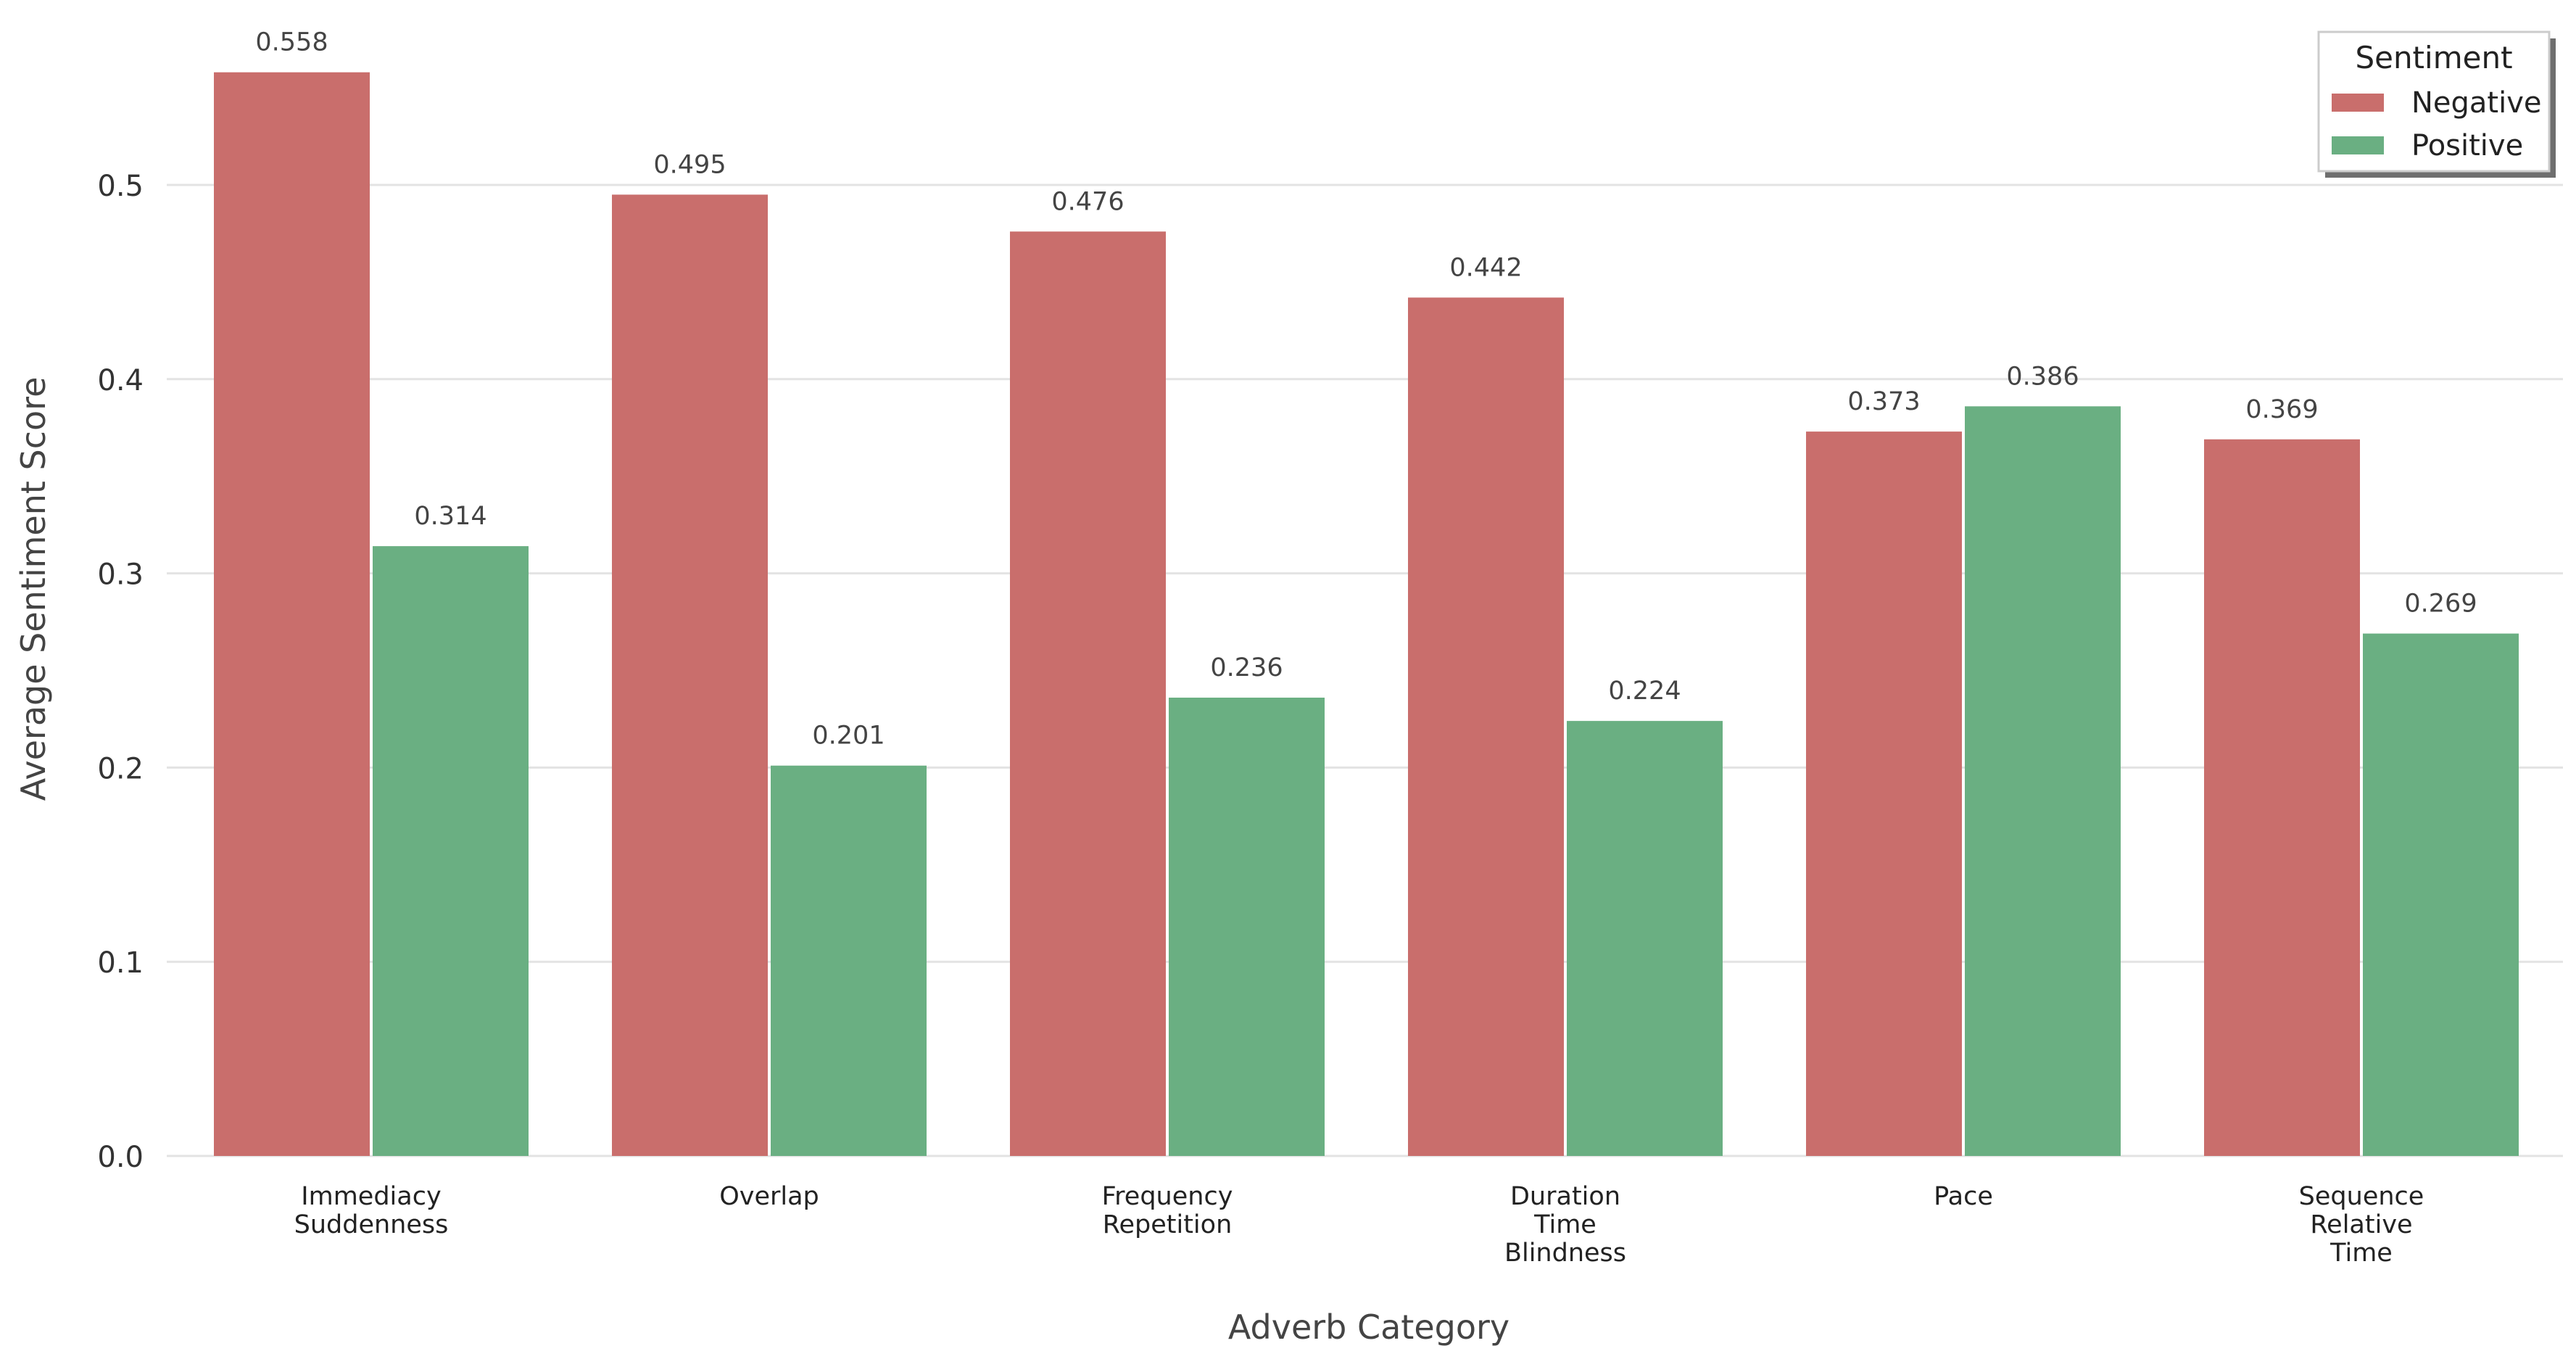 The image size is (2576, 1367). What do you see at coordinates (1883, 401) in the screenshot?
I see `data-label: 0.373` at bounding box center [1883, 401].